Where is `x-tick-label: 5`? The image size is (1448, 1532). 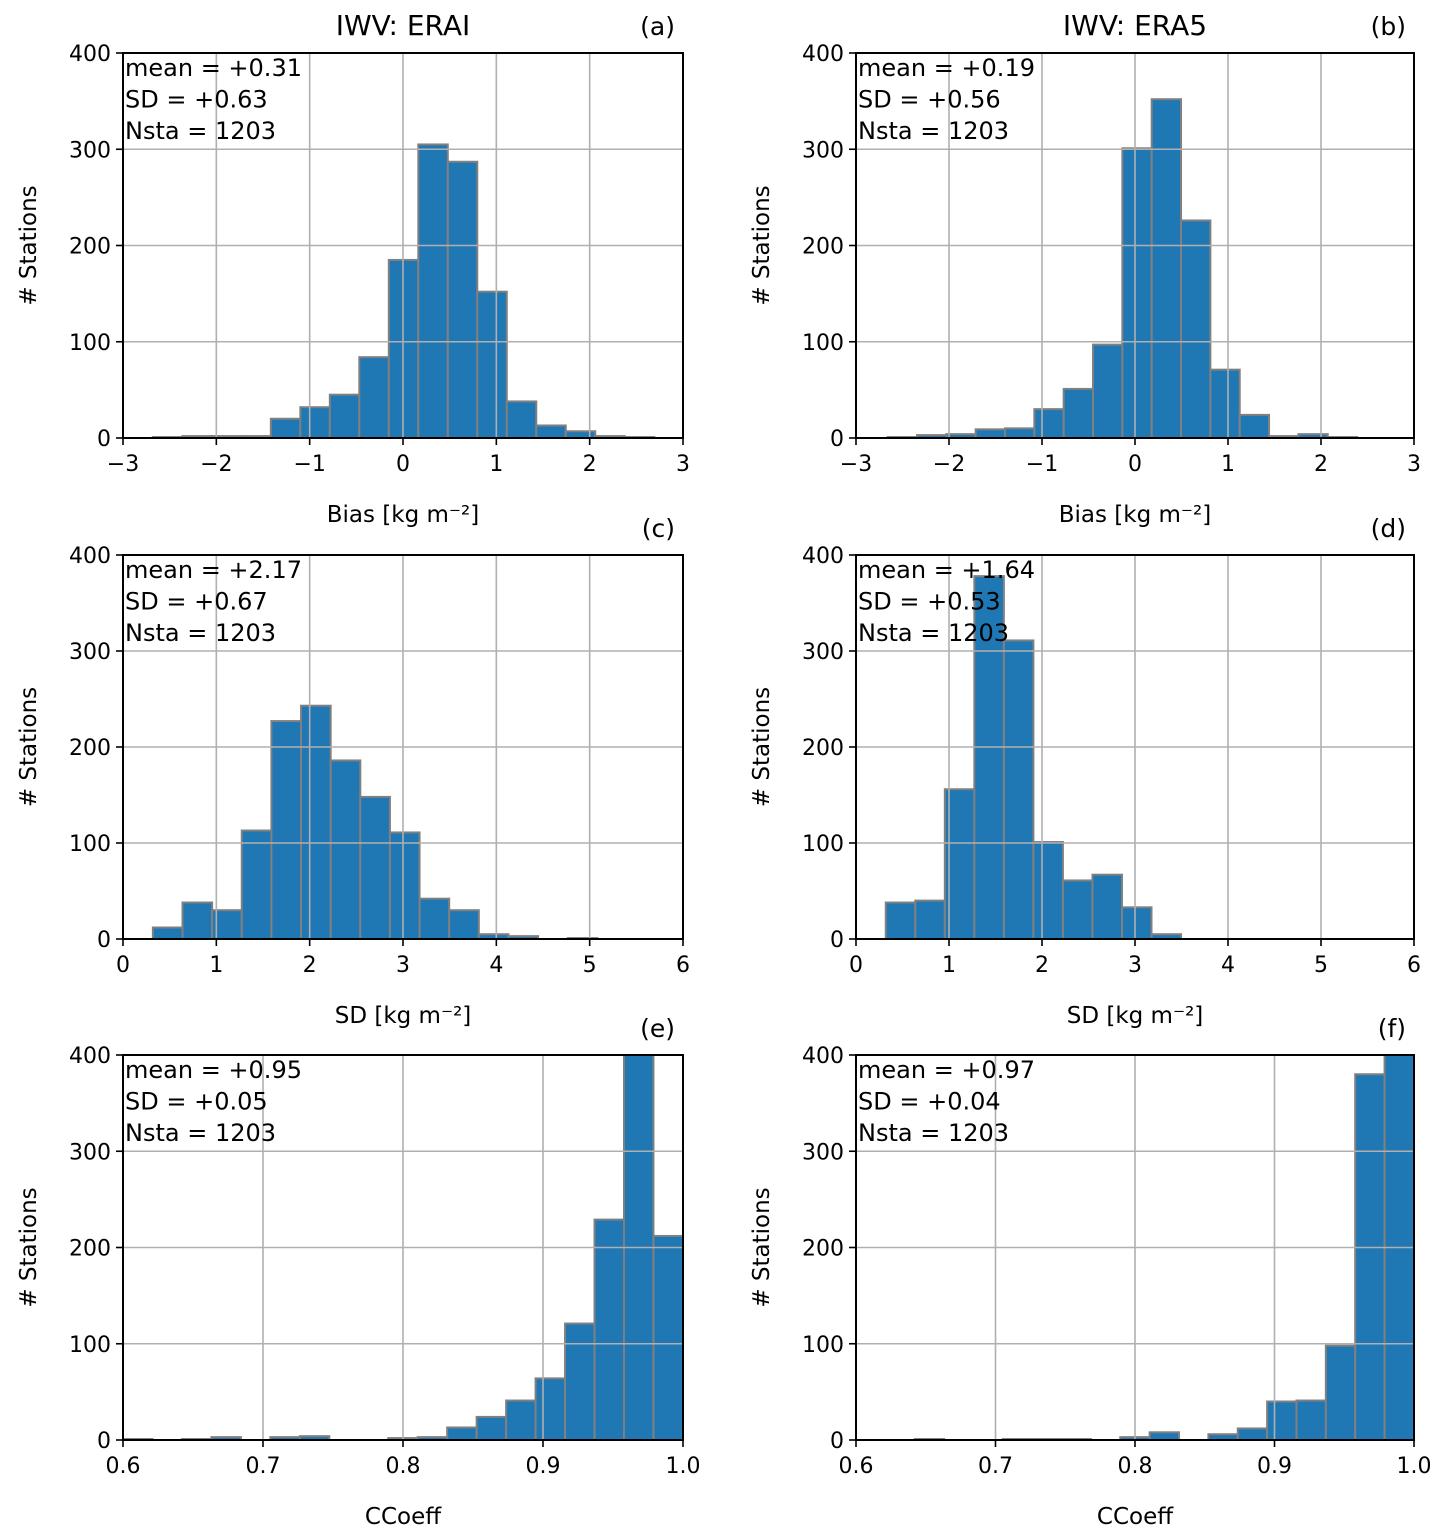
x-tick-label: 5 is located at coordinates (590, 965).